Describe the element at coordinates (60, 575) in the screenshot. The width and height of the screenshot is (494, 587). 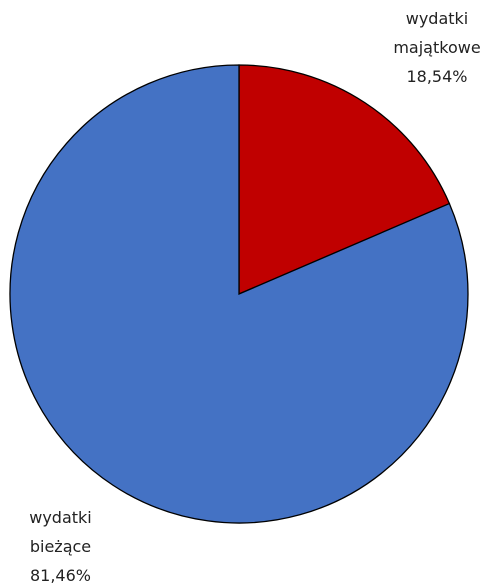
I see `value-label: 81,46%` at that location.